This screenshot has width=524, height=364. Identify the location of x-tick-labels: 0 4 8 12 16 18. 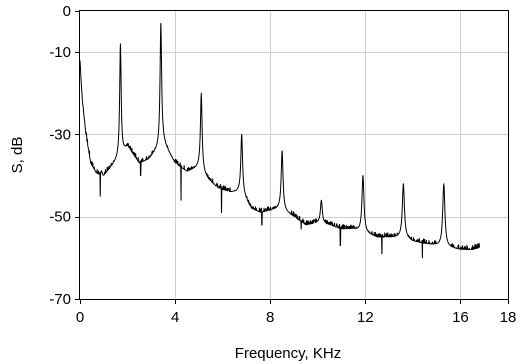
(296, 317).